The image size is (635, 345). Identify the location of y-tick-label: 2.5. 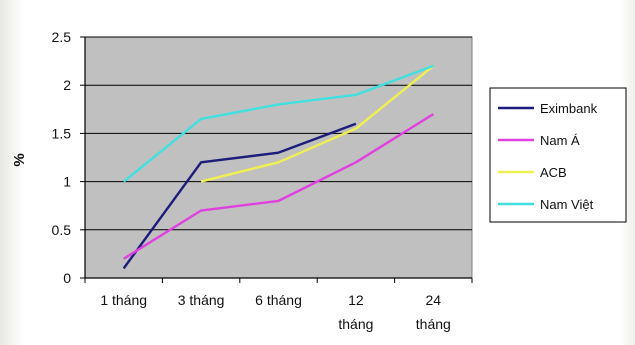
(62, 37).